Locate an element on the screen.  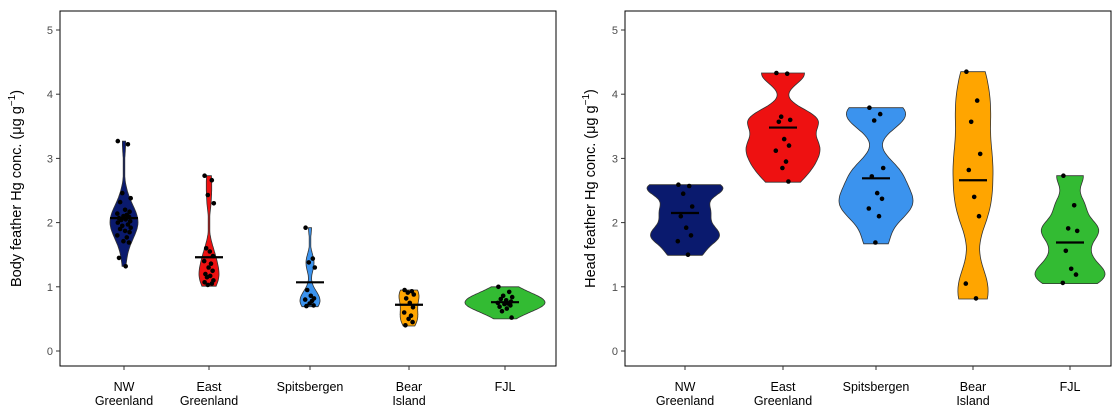
x-tick-label: East Greenland is located at coordinates (209, 394).